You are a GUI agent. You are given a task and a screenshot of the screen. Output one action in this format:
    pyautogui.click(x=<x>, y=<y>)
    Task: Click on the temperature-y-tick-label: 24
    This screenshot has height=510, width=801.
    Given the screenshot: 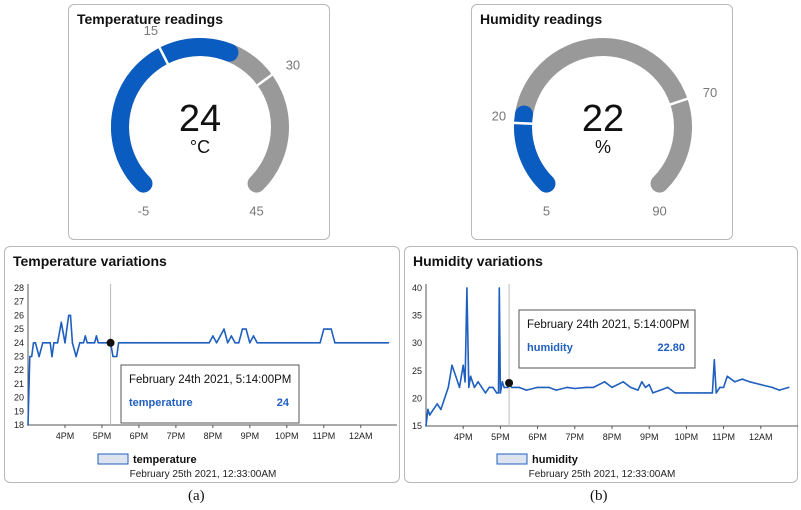 What is the action you would take?
    pyautogui.click(x=19, y=343)
    